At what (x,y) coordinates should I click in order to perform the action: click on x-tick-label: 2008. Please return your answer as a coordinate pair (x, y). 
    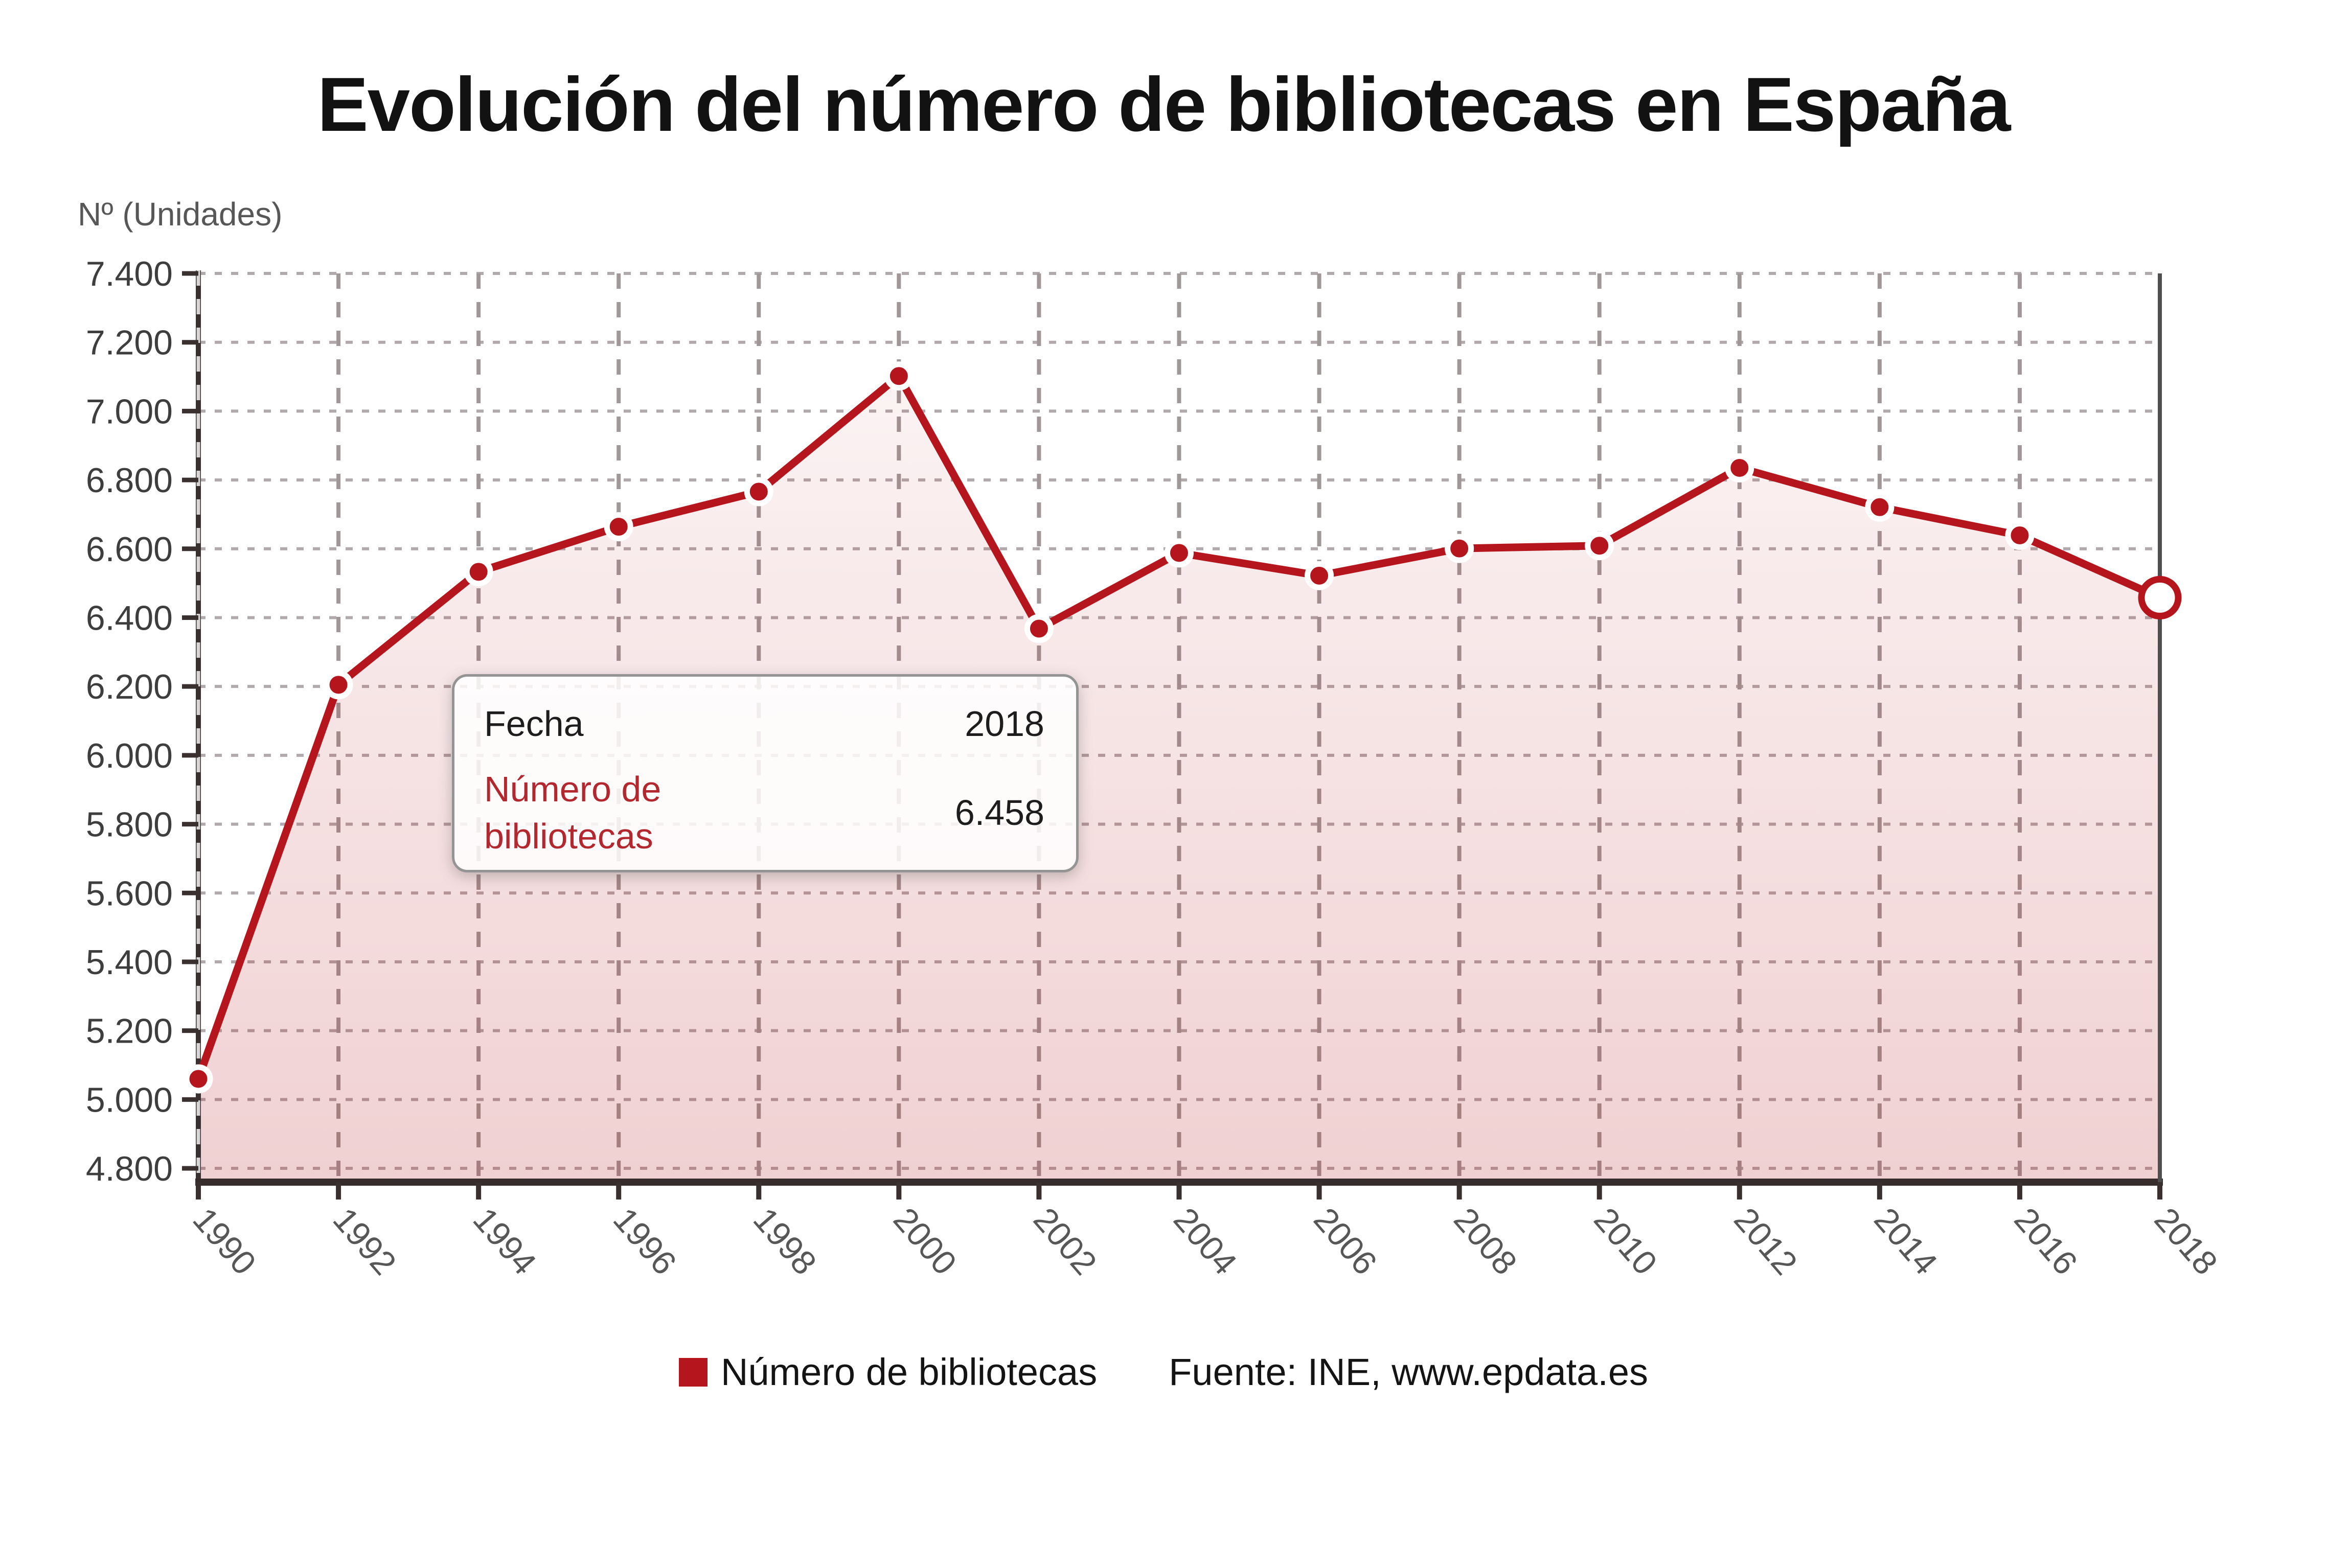
    Looking at the image, I should click on (1485, 1242).